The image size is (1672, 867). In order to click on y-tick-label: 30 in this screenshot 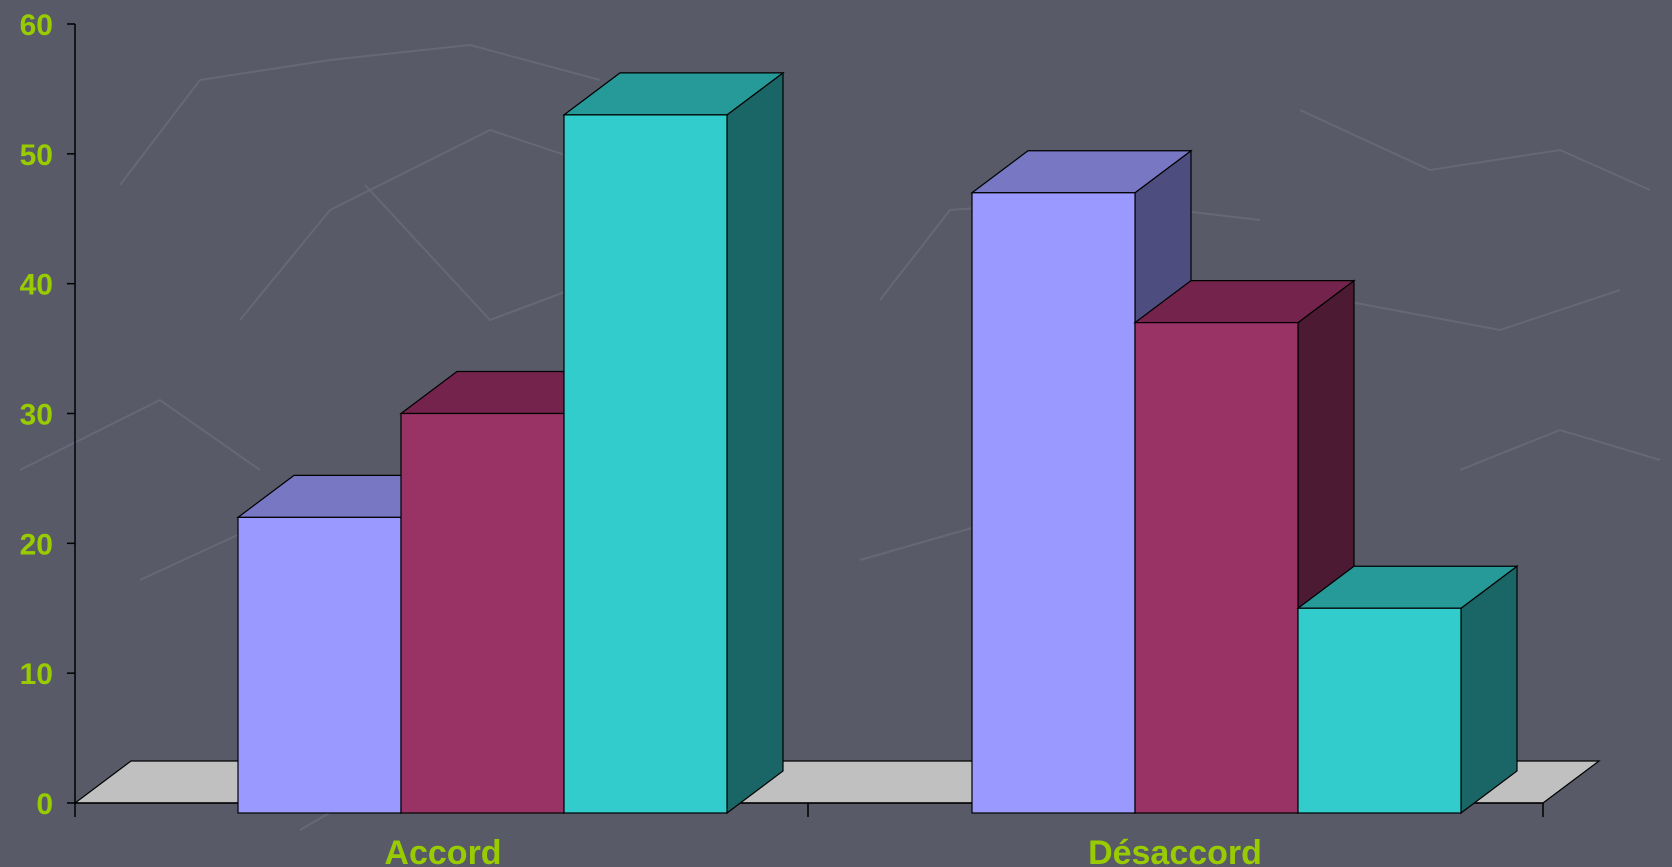, I will do `click(36, 415)`.